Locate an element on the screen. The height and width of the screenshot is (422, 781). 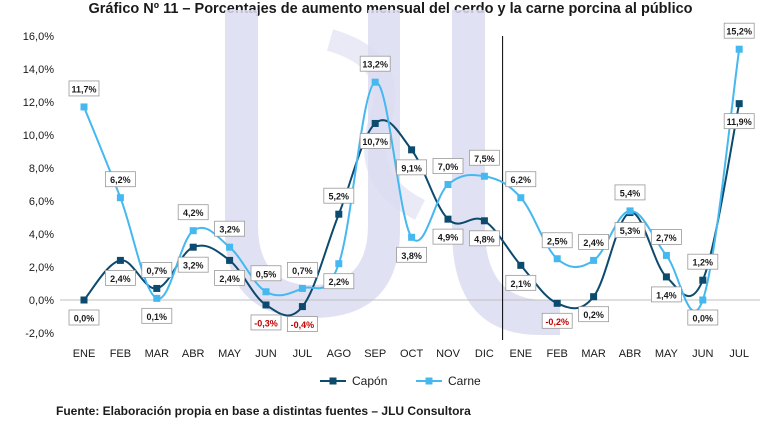
data-label-capon: 1,4% is located at coordinates (666, 294).